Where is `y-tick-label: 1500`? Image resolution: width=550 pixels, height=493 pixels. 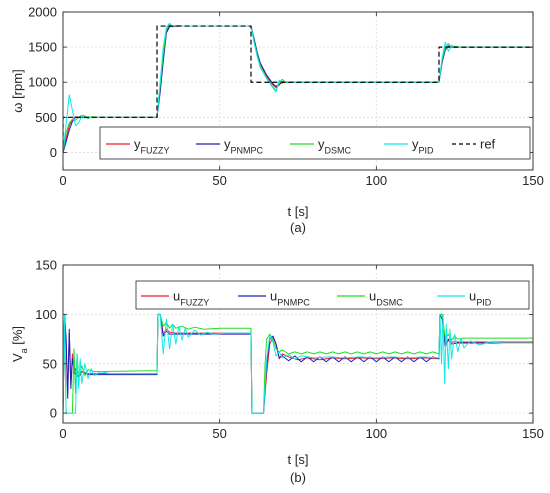 y-tick-label: 1500 is located at coordinates (42, 47).